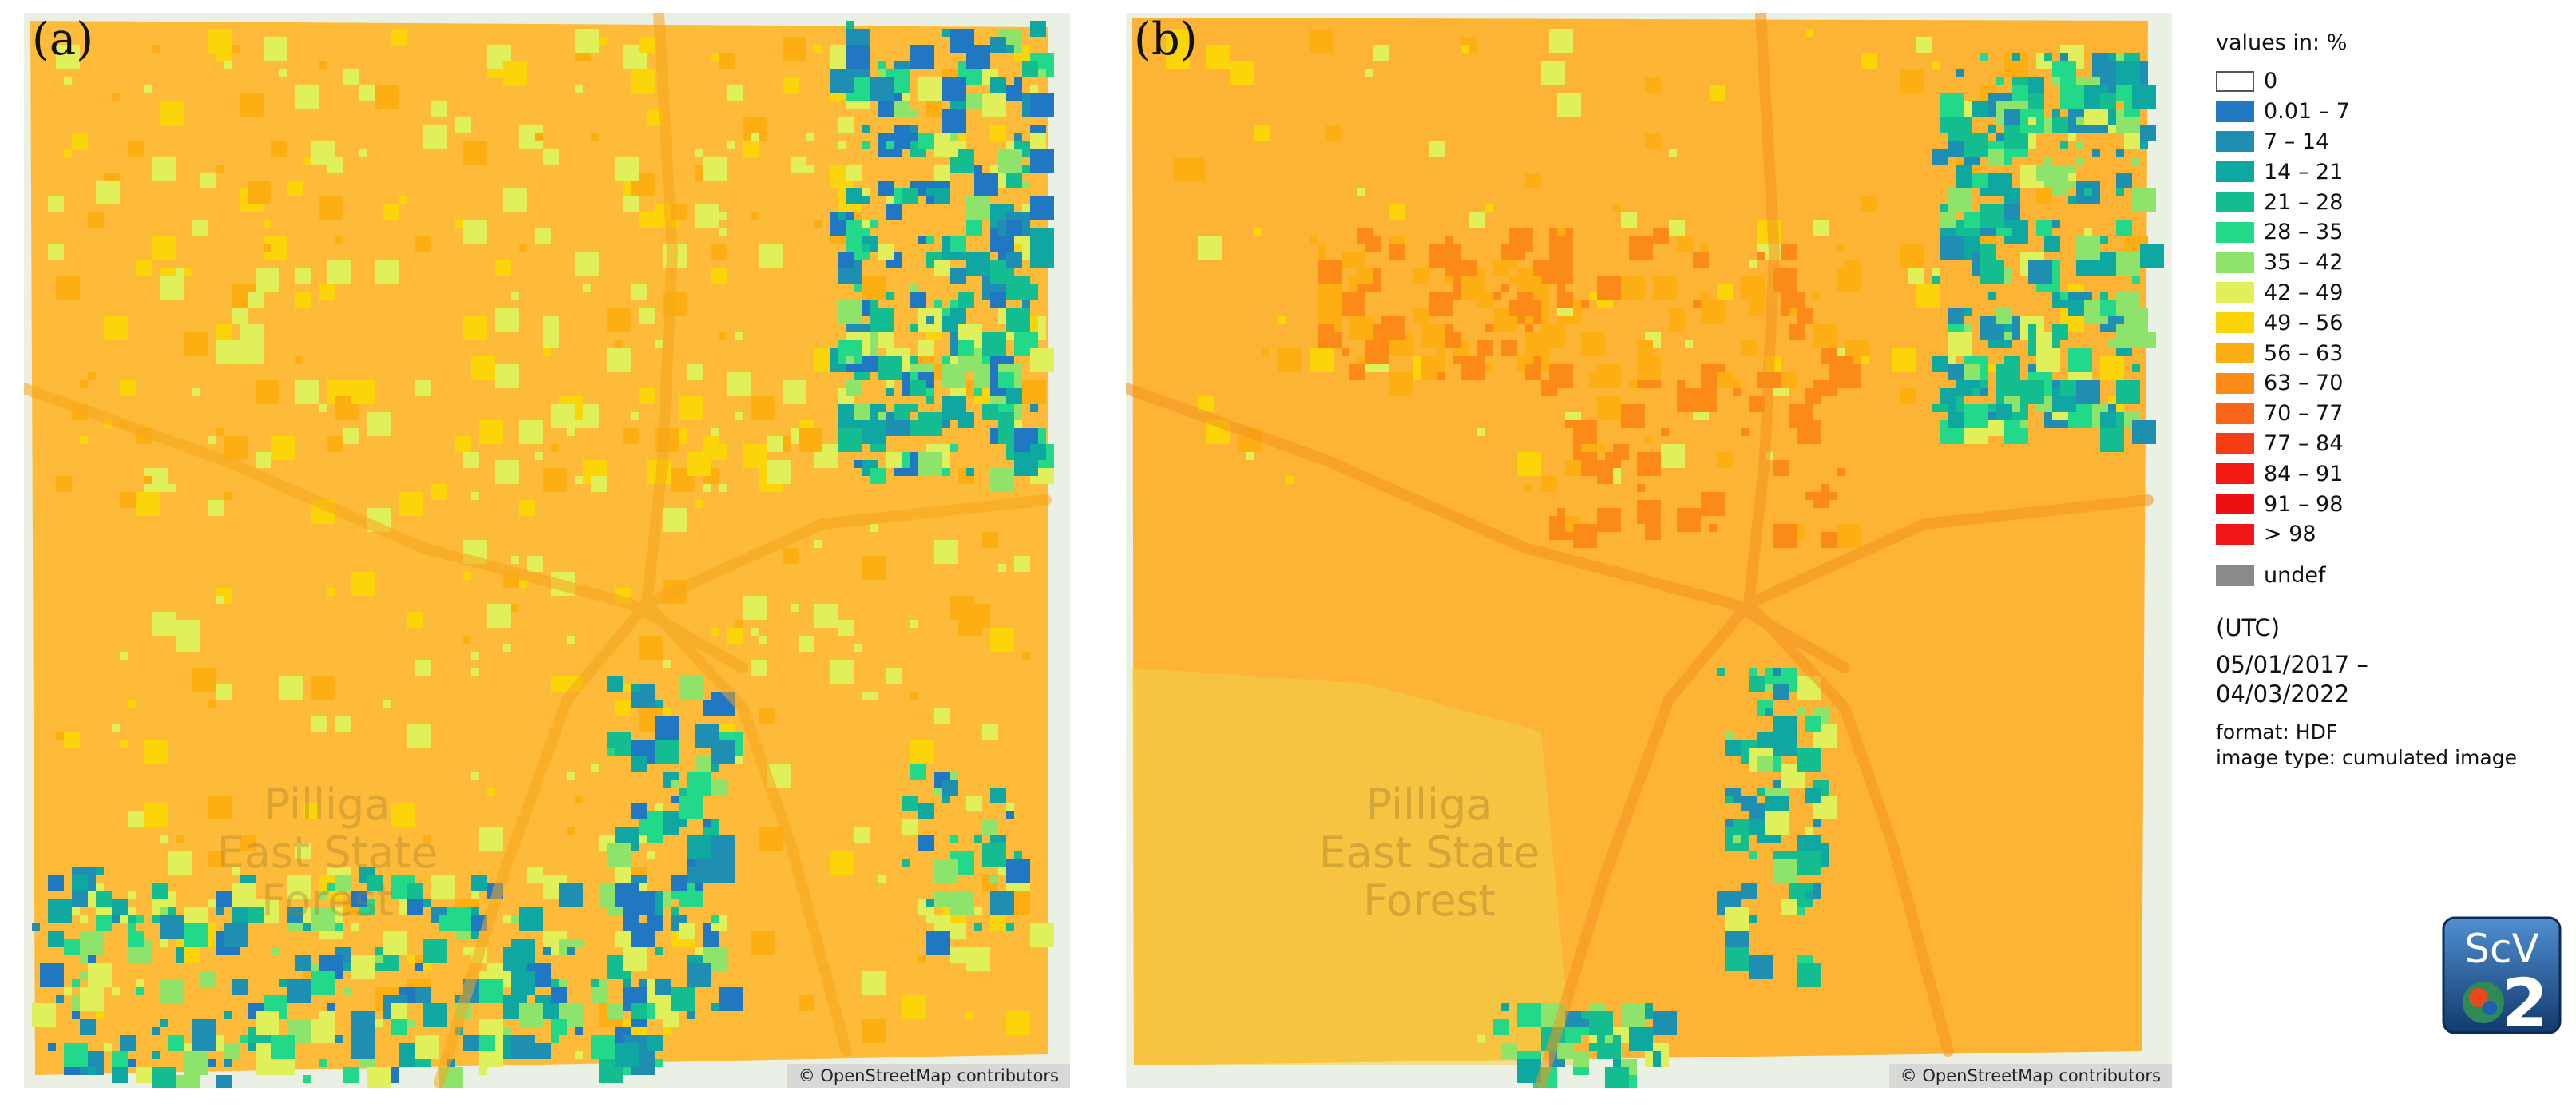  Describe the element at coordinates (2391, 323) in the screenshot. I see `legend-item: 49 – 56` at that location.